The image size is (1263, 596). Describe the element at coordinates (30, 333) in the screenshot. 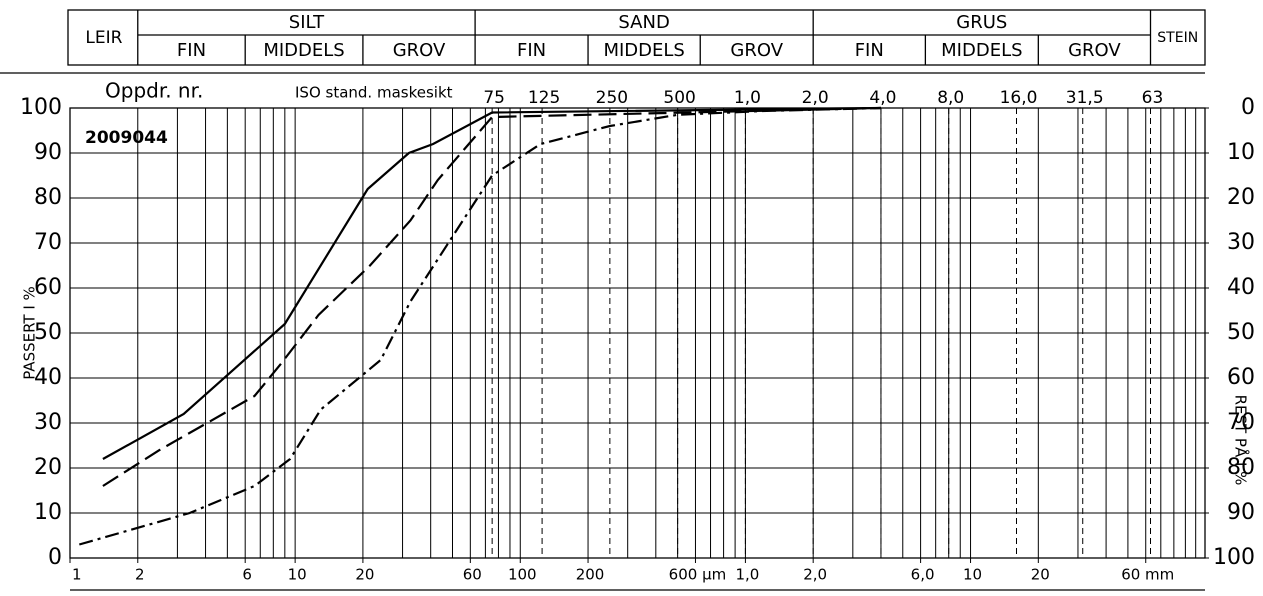

I see `y-axis-label: PASSERT I %` at that location.